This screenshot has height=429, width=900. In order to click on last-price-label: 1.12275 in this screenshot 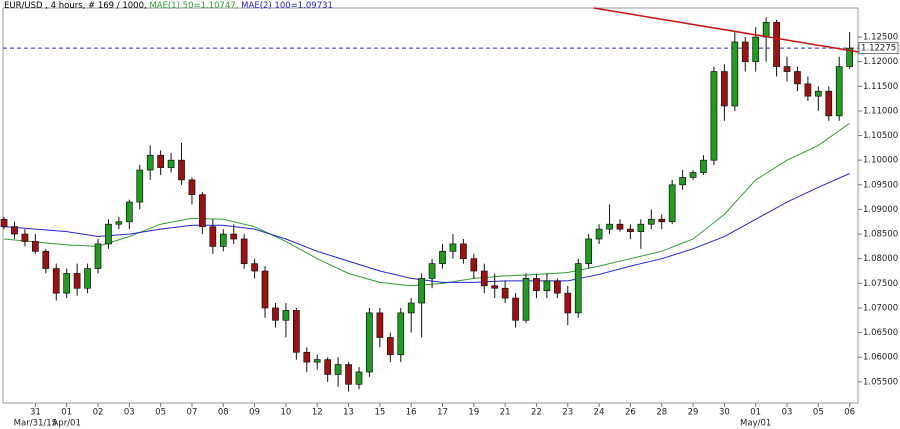, I will do `click(878, 49)`.